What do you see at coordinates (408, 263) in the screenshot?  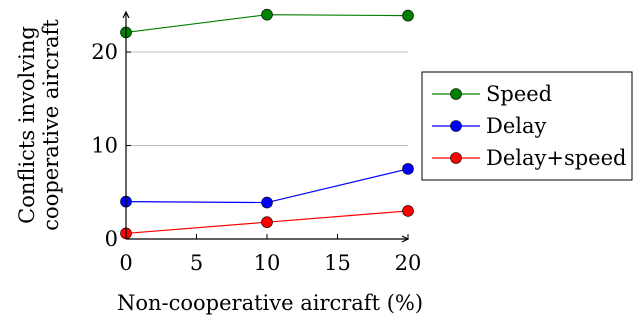 I see `x-tick-label-20: 20` at bounding box center [408, 263].